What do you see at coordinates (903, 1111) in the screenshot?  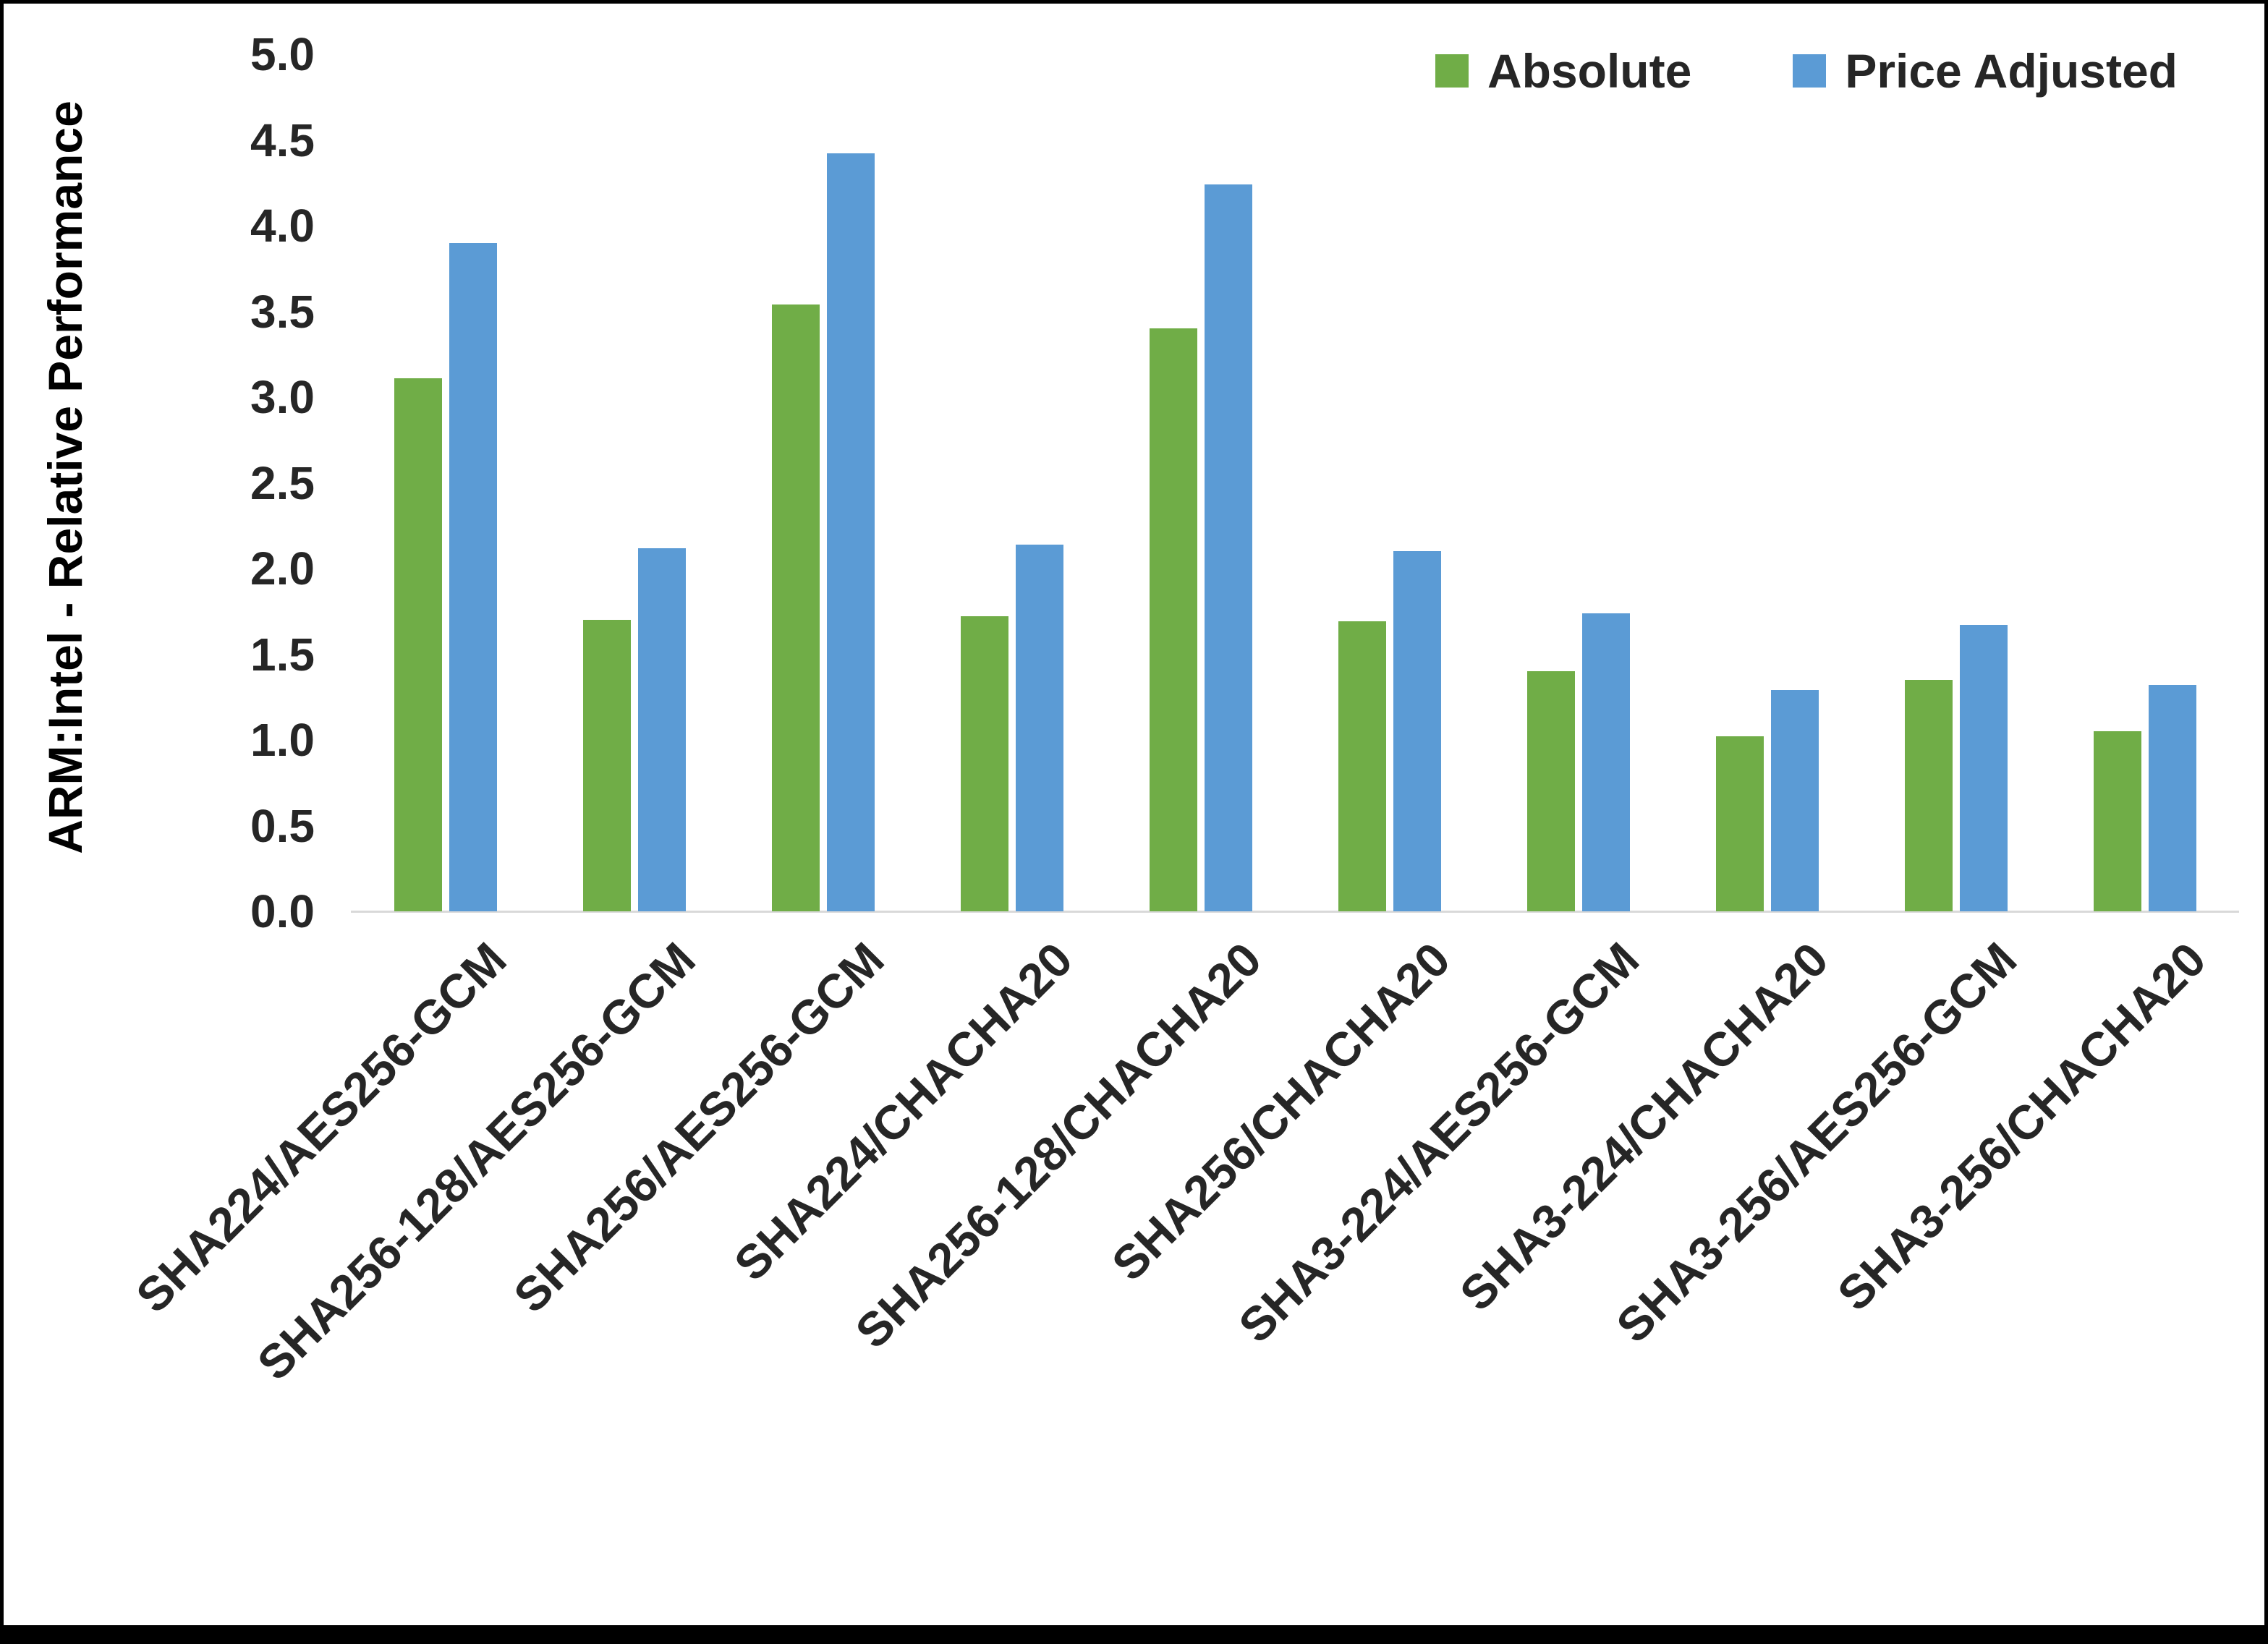 I see `x-category-label: SHA224/CHACHA20` at bounding box center [903, 1111].